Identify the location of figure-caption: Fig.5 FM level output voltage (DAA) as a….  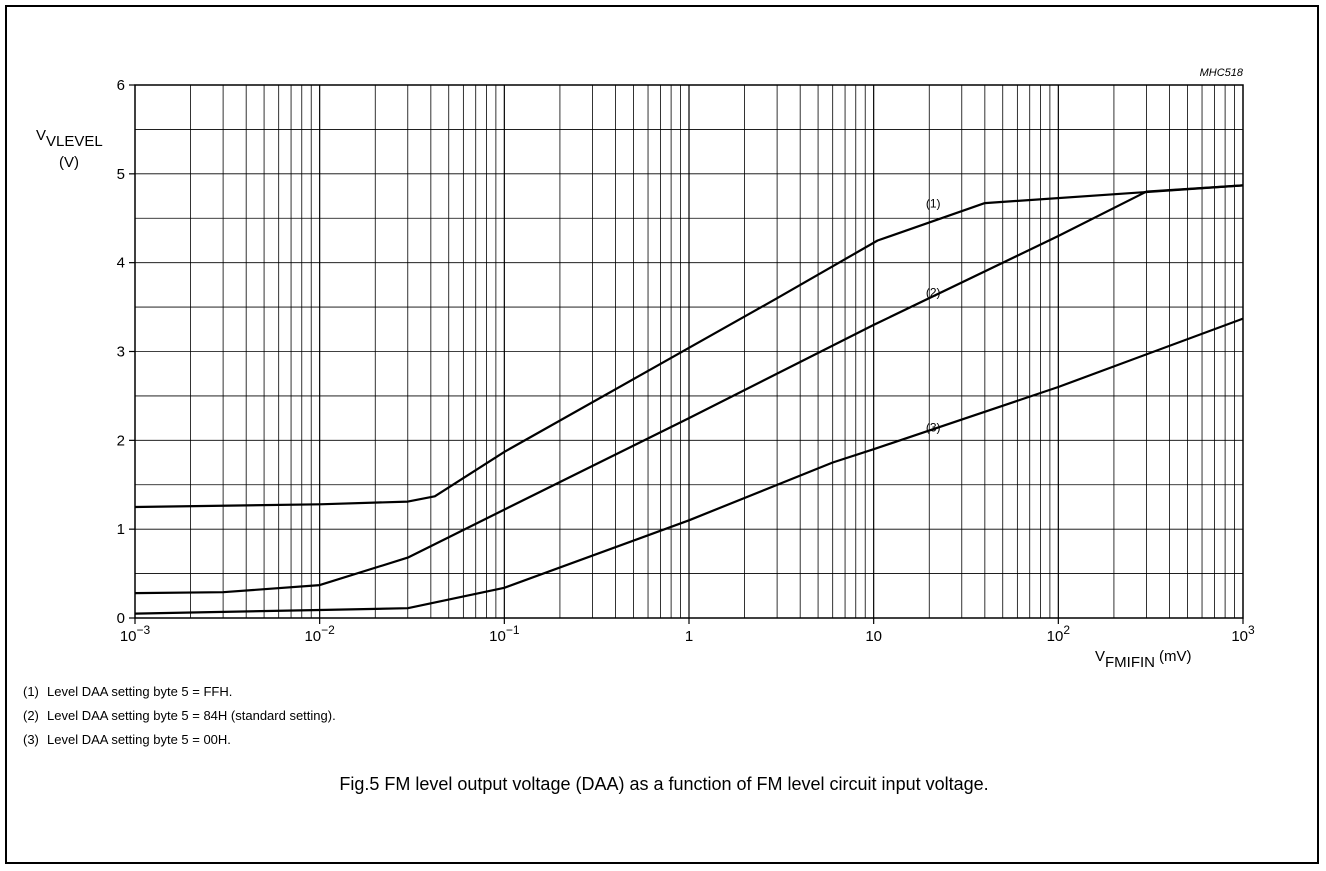
(664, 784).